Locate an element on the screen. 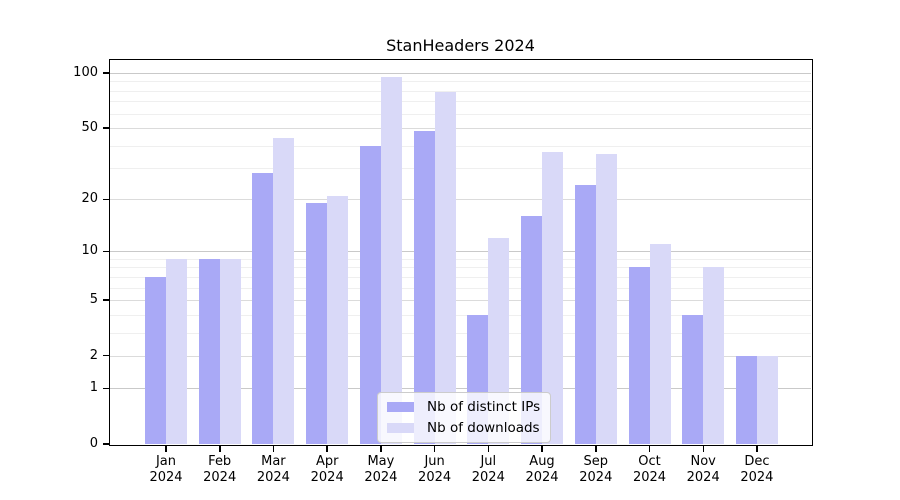 The image size is (900, 500). y-tick-label: 2 is located at coordinates (93, 355).